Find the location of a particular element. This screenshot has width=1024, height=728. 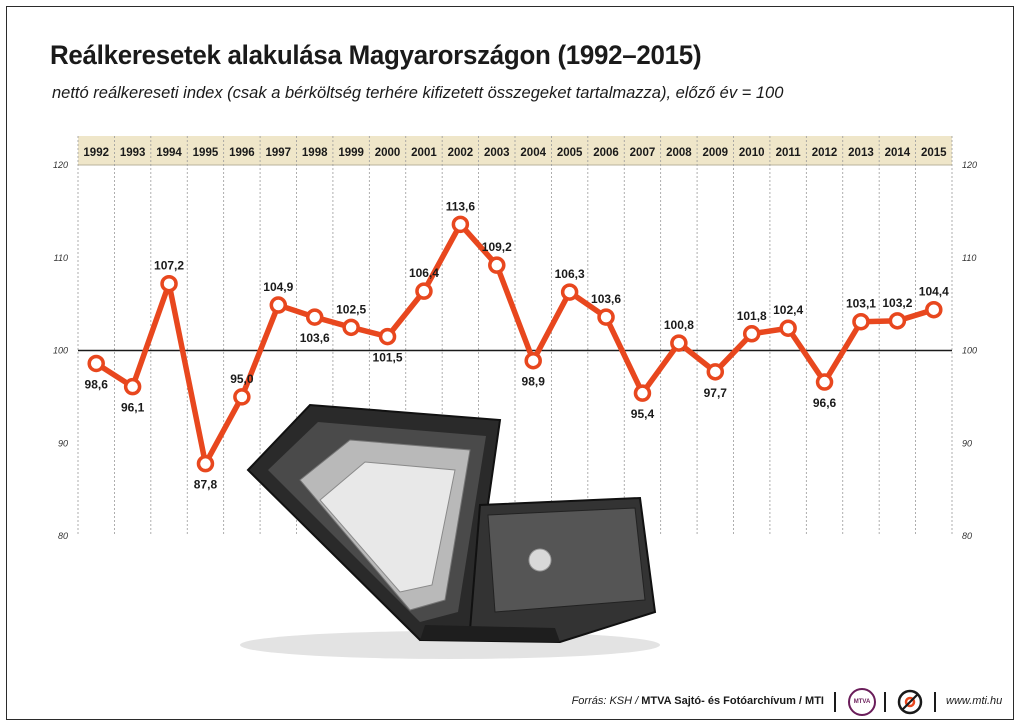

x-tick-label: 1993 is located at coordinates (133, 153).